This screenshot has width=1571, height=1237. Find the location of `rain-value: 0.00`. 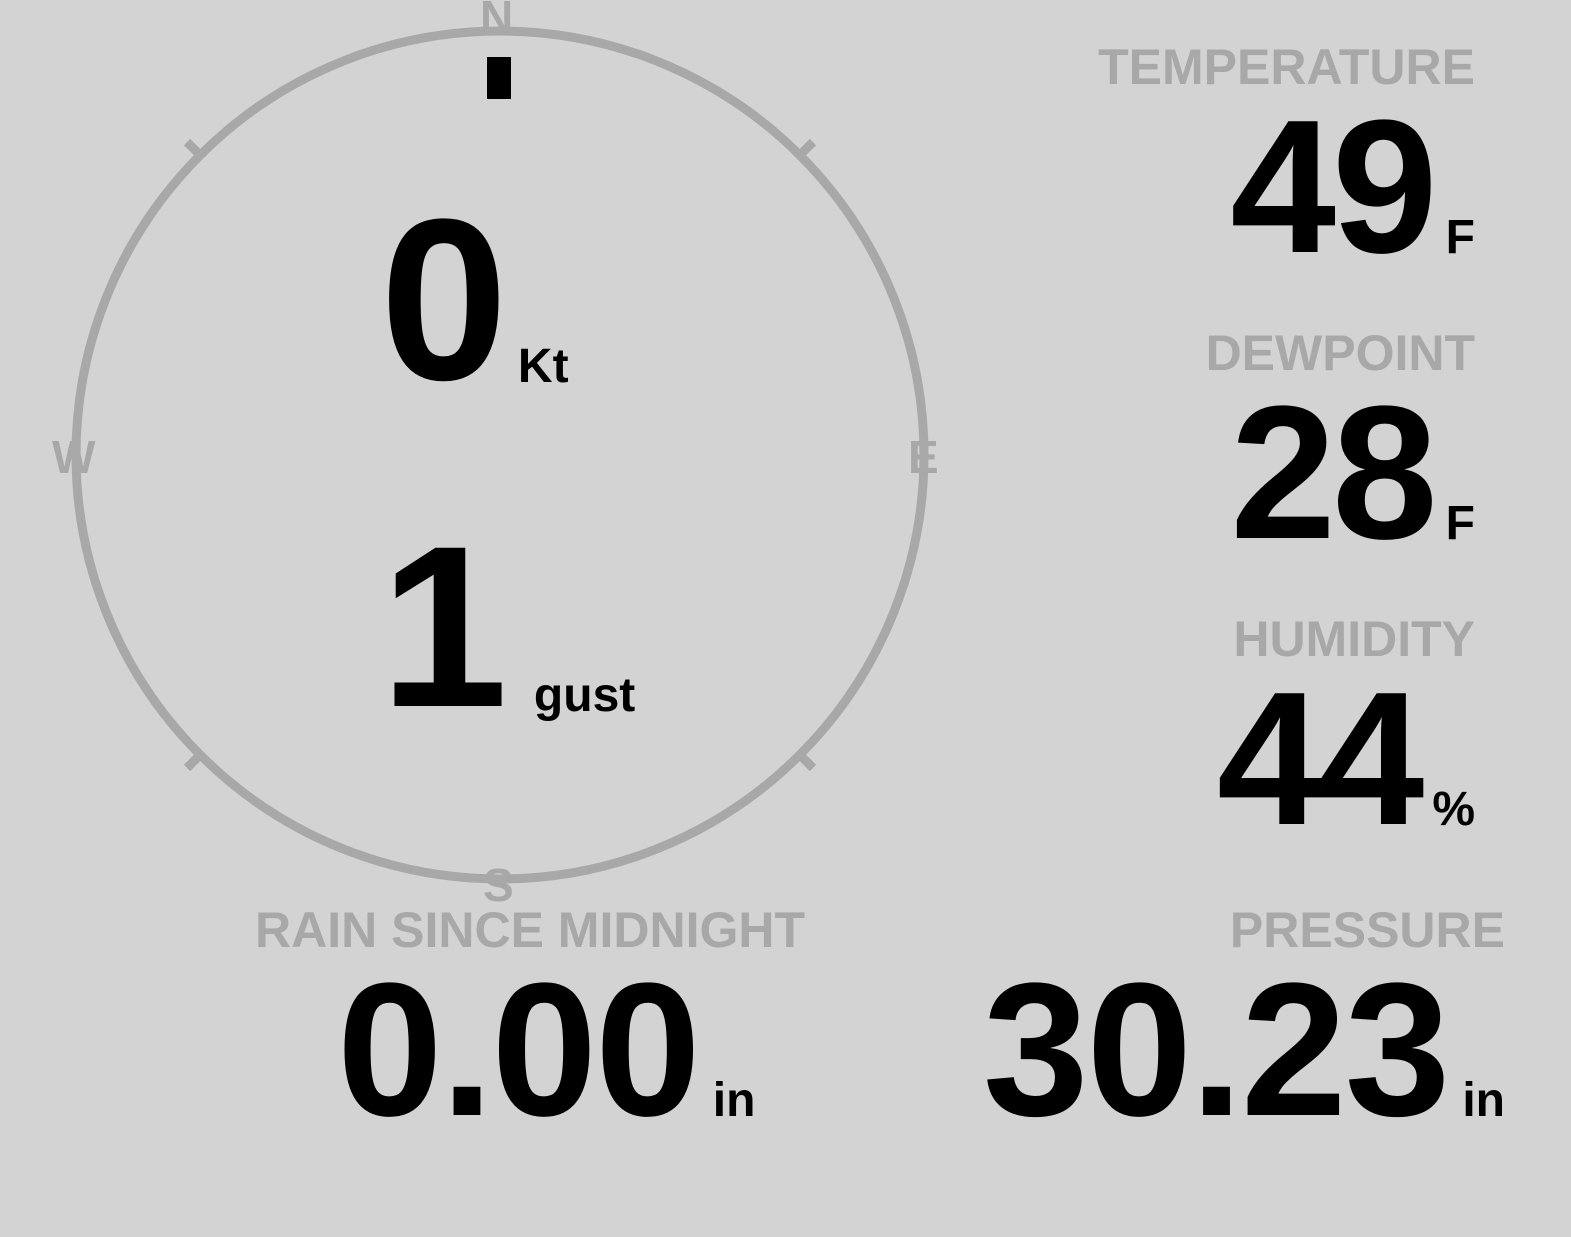

rain-value: 0.00 is located at coordinates (519, 1050).